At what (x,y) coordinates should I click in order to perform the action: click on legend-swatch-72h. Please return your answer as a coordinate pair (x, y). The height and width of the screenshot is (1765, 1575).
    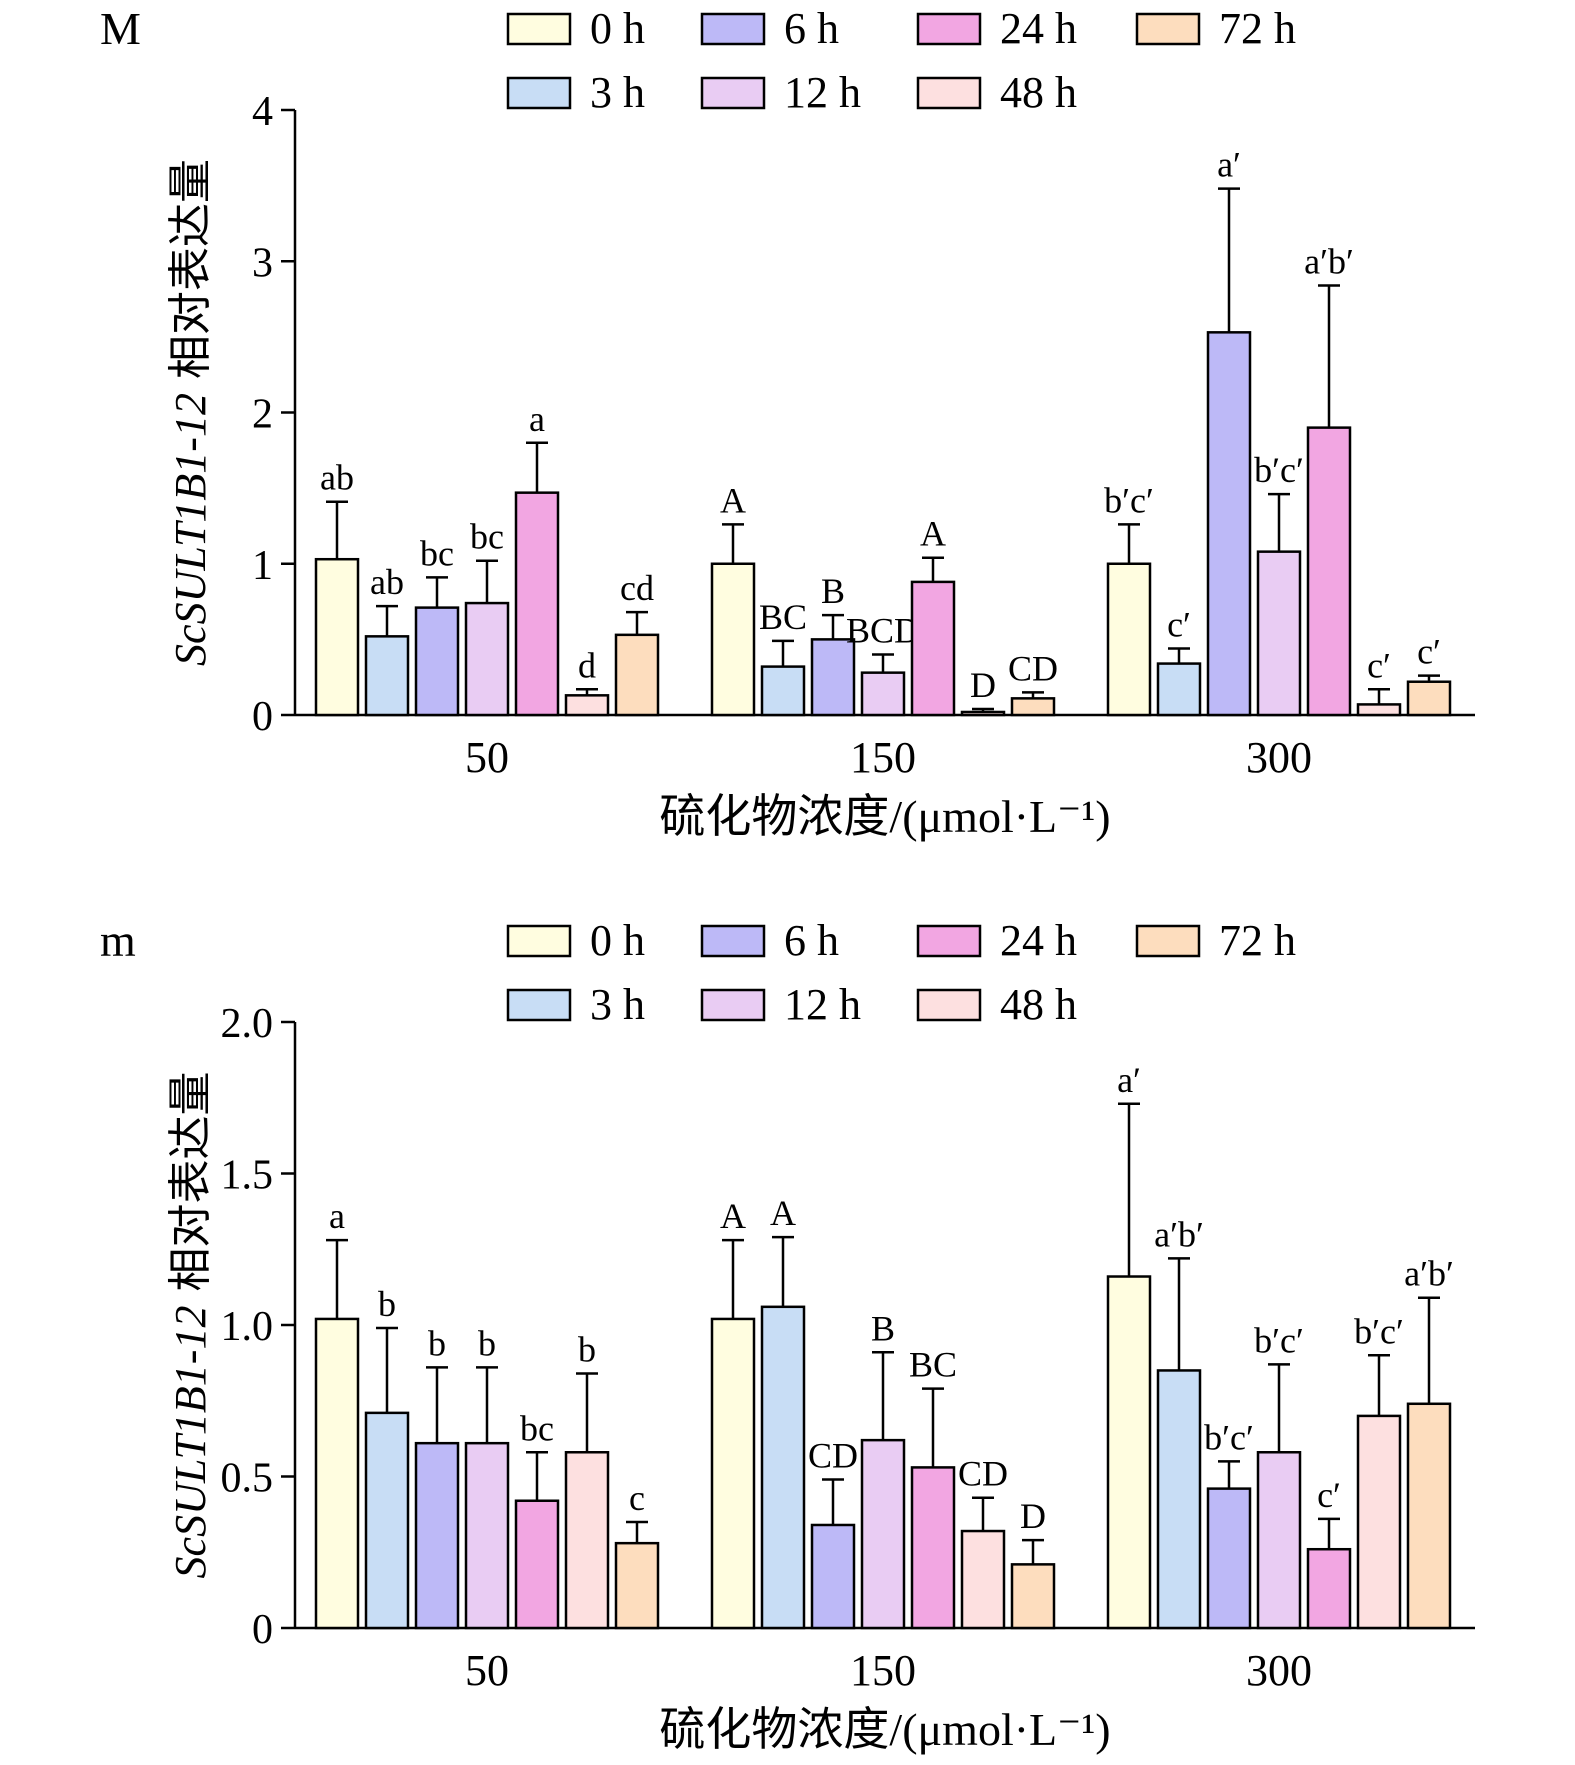
    Looking at the image, I should click on (1168, 29).